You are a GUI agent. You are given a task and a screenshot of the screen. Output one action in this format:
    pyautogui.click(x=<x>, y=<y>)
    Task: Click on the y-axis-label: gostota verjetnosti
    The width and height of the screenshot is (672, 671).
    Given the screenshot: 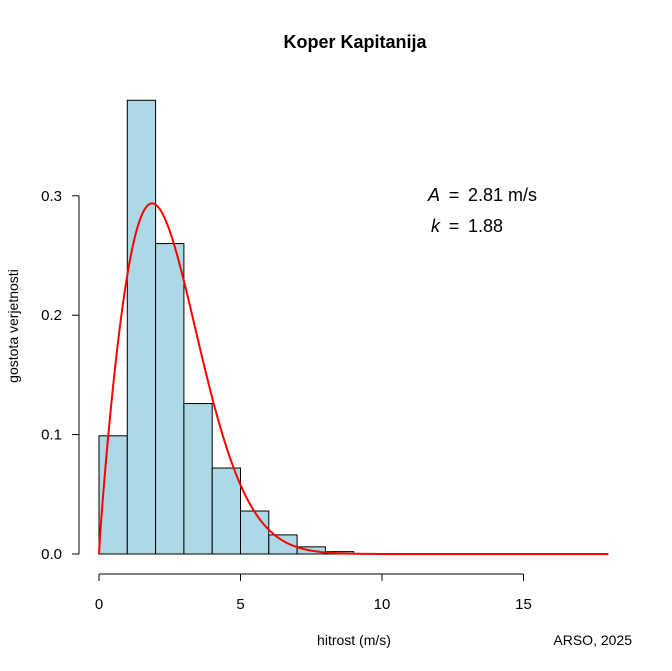 What is the action you would take?
    pyautogui.click(x=13, y=326)
    